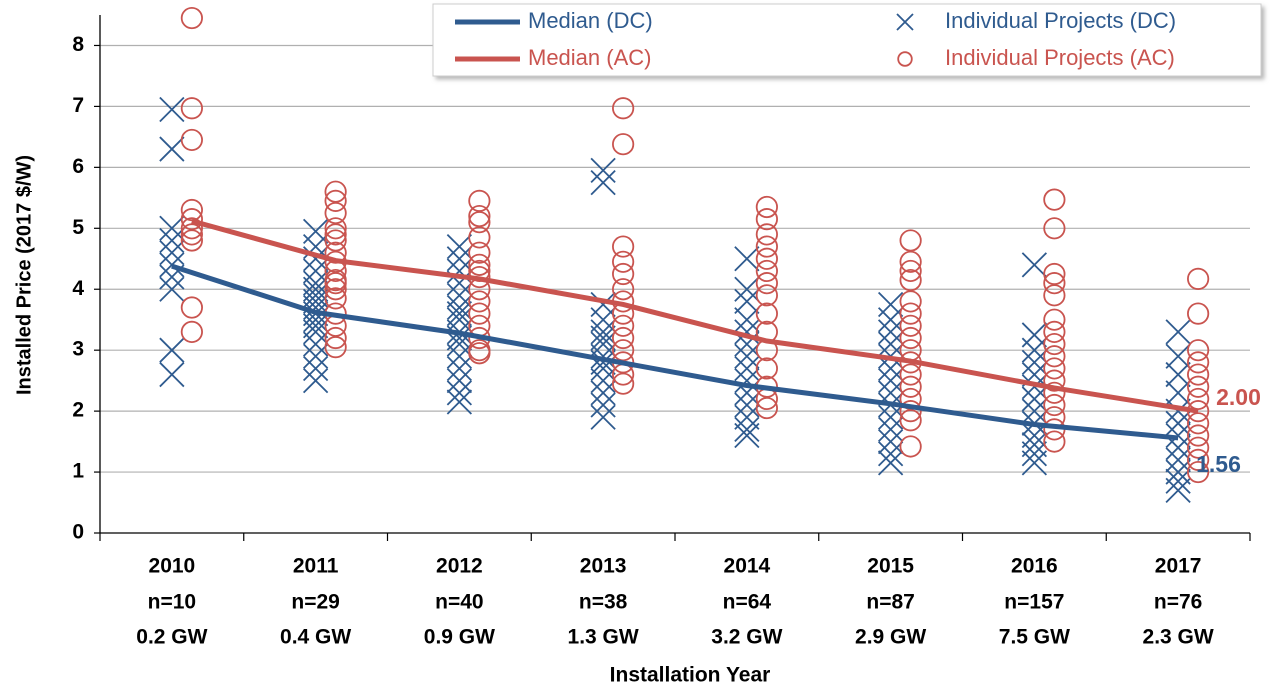  I want to click on legend-label: Individual Projects (DC), so click(1060, 20).